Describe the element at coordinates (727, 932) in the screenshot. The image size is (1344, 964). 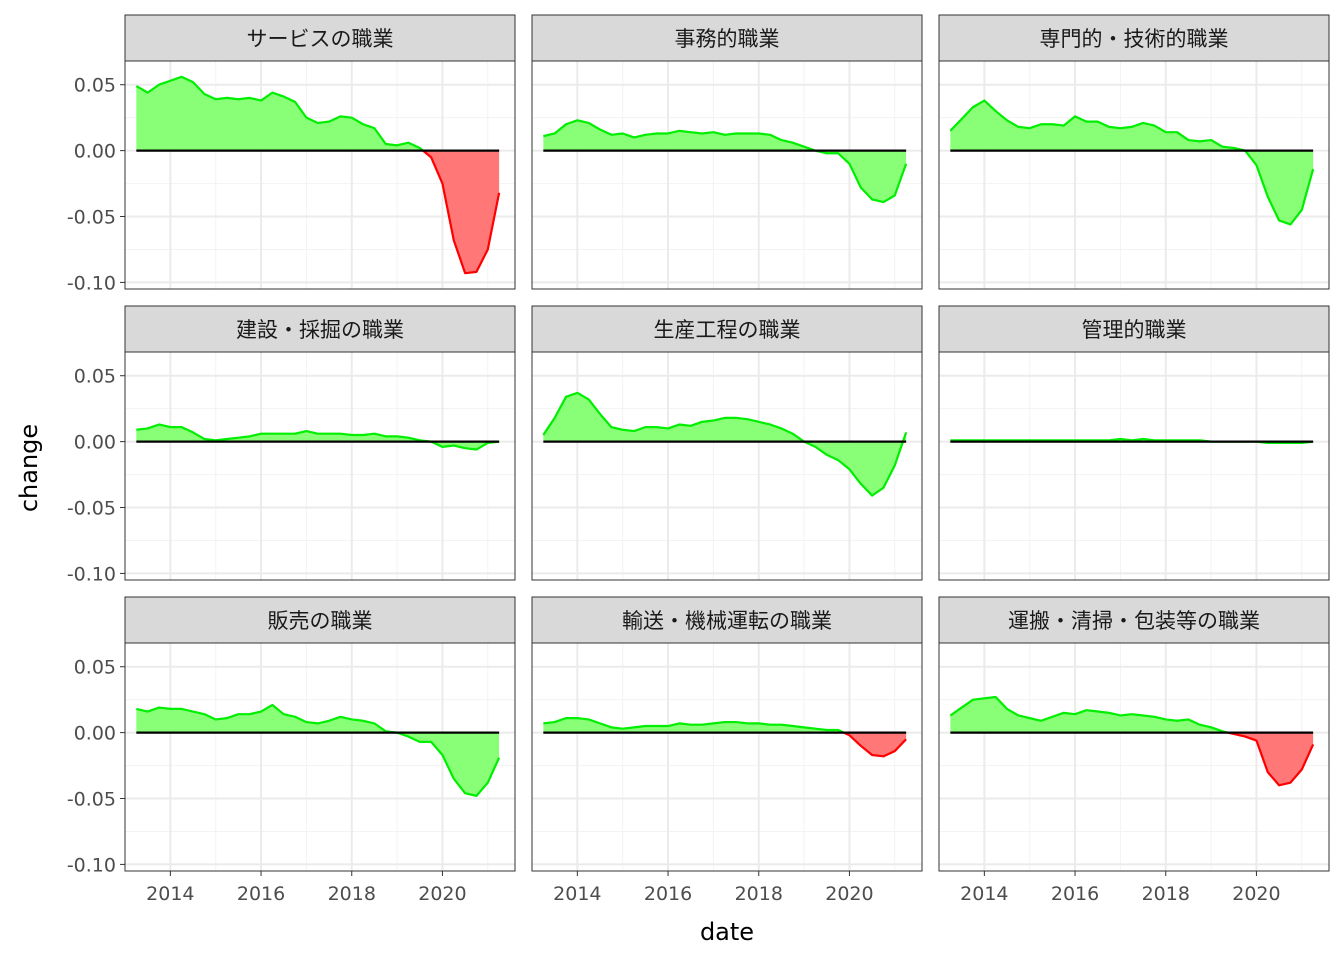
I see `x-axis-title: date` at that location.